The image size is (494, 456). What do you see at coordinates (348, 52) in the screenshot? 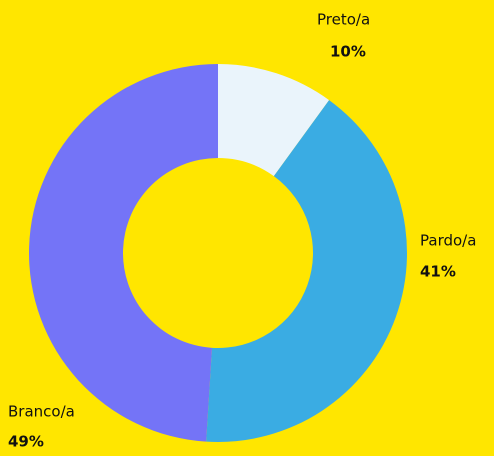
I see `slice-value-label: 10%` at bounding box center [348, 52].